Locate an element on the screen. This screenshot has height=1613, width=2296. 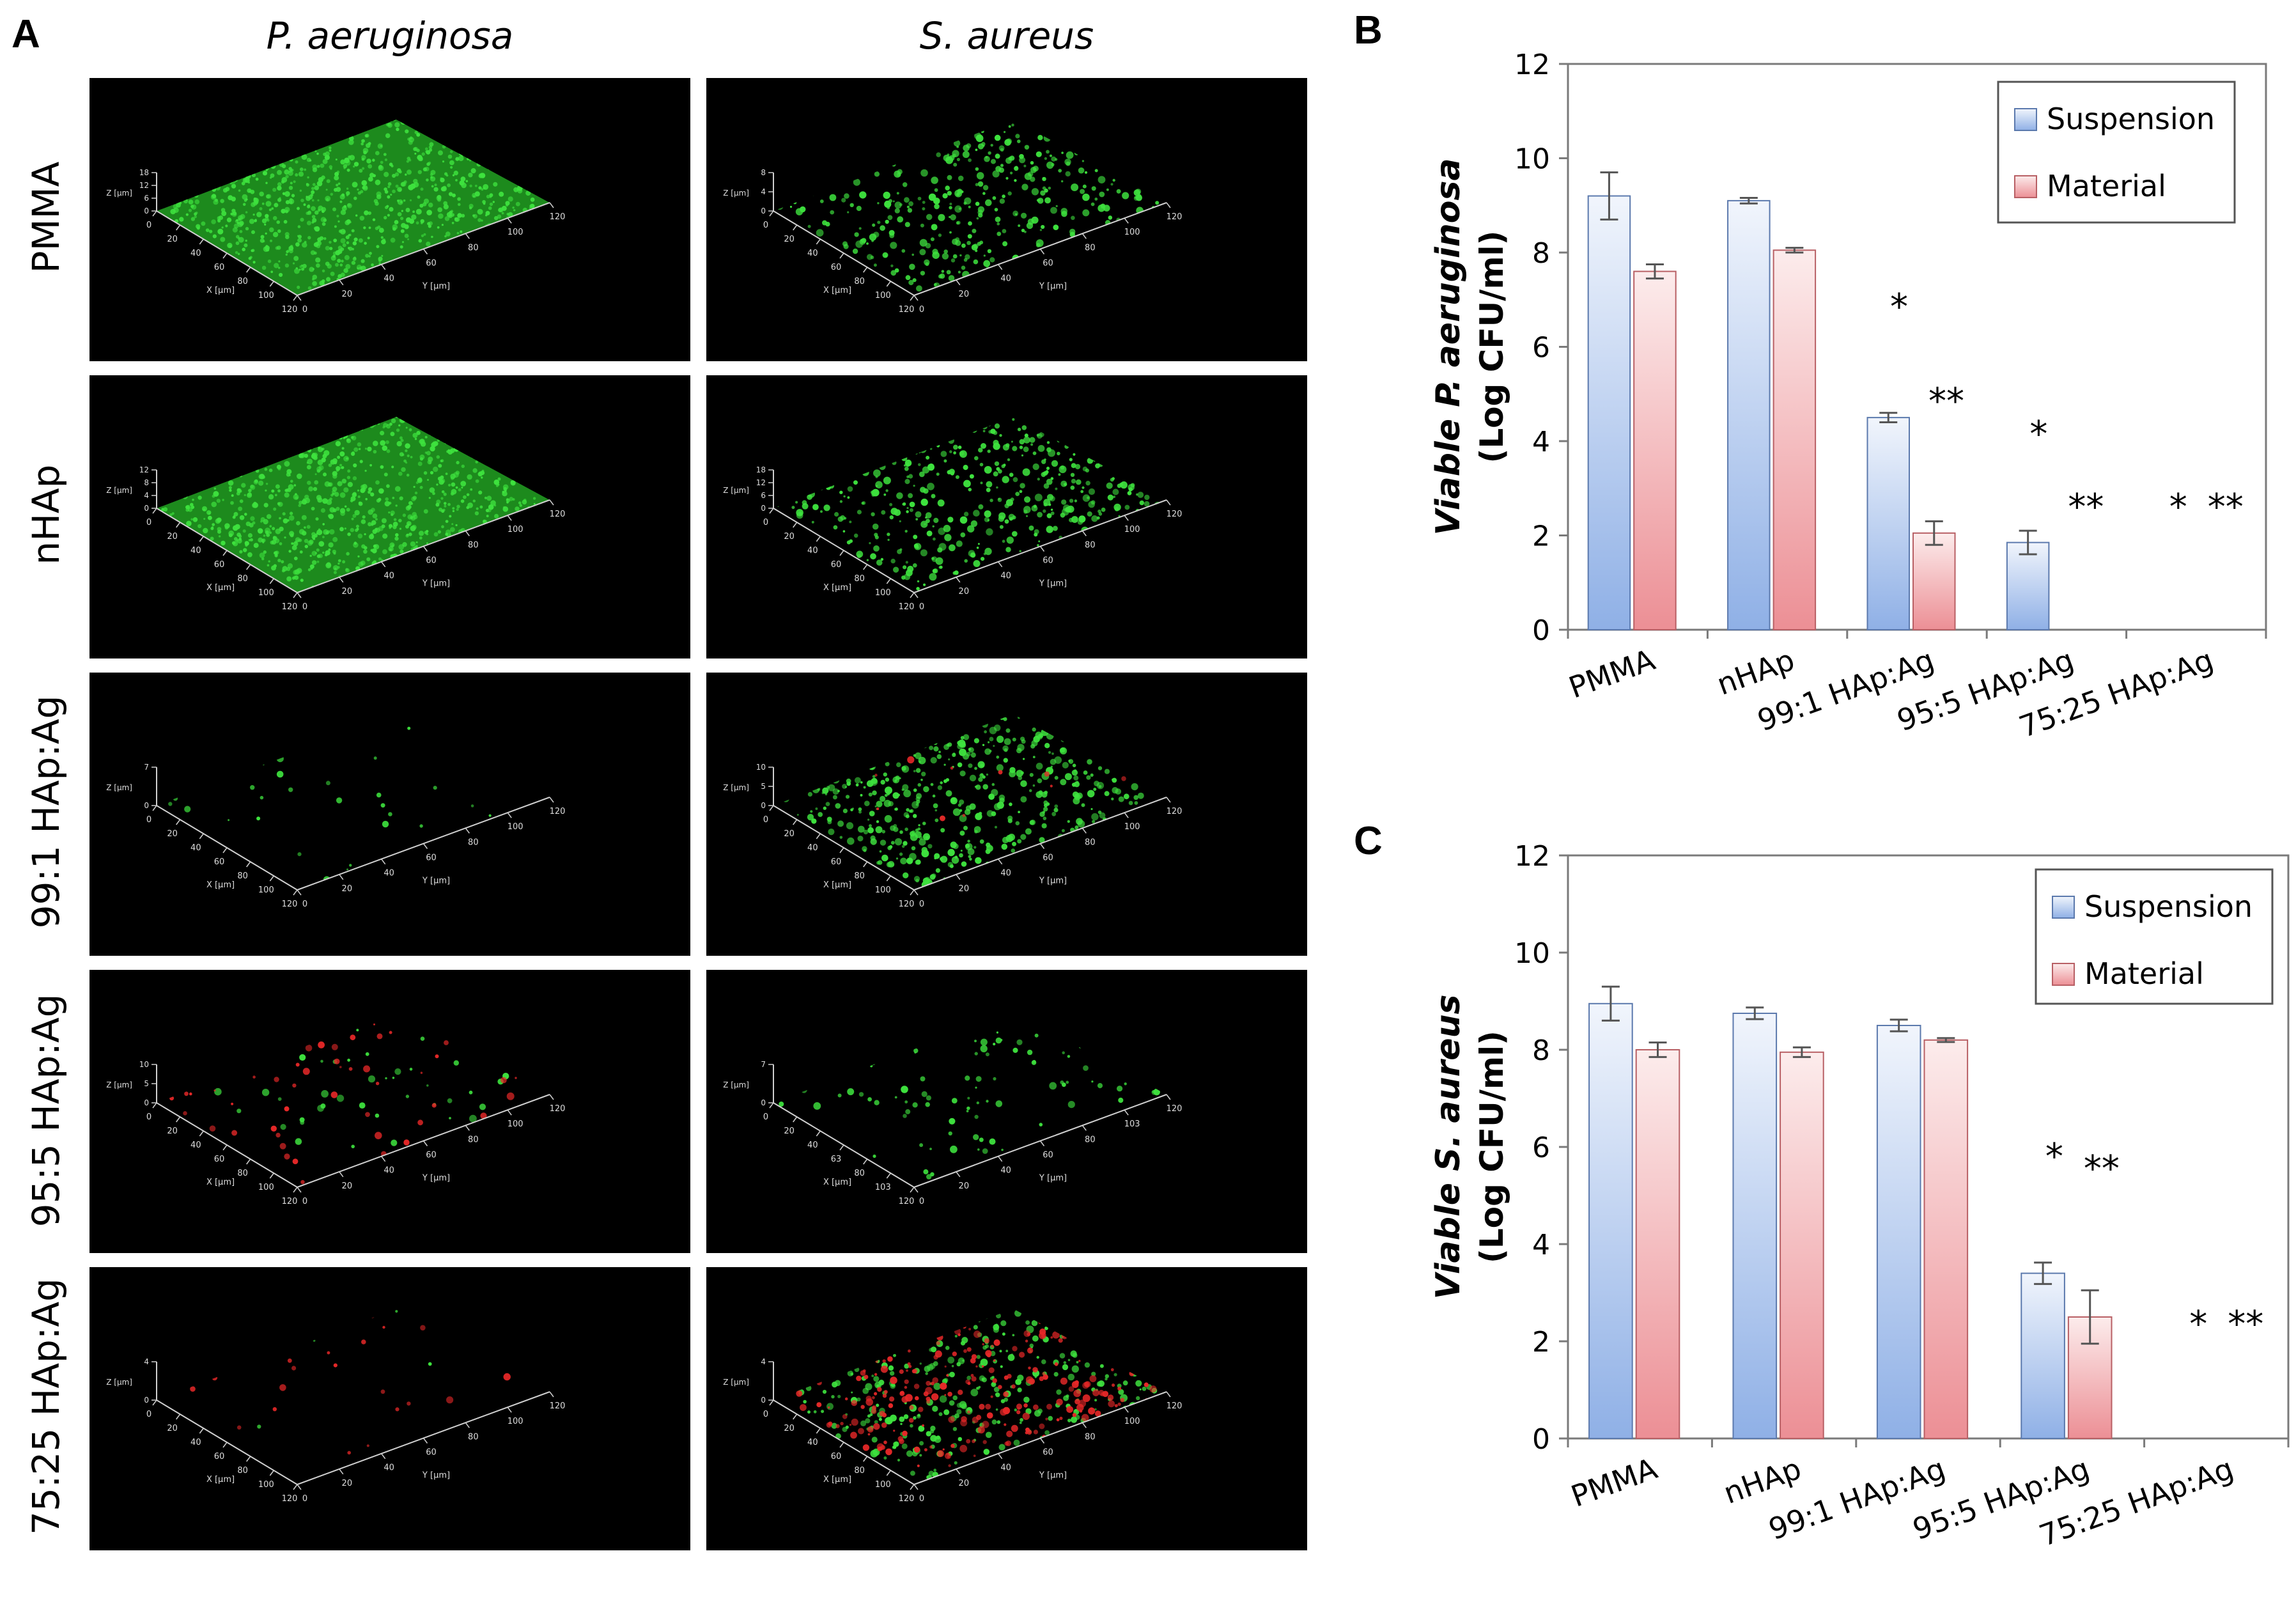
panel-letter-b: B is located at coordinates (1368, 30).